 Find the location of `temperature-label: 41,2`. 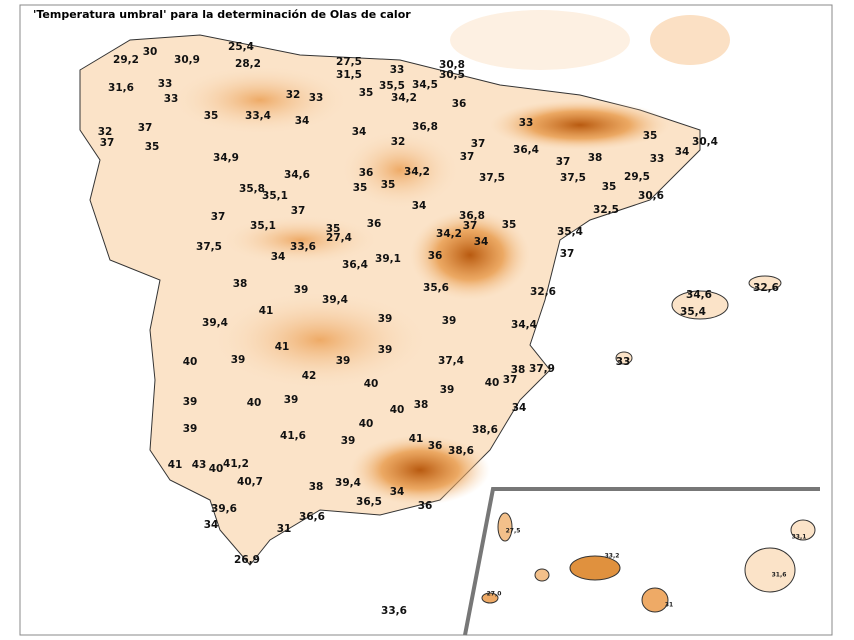

temperature-label: 41,2 is located at coordinates (236, 464).